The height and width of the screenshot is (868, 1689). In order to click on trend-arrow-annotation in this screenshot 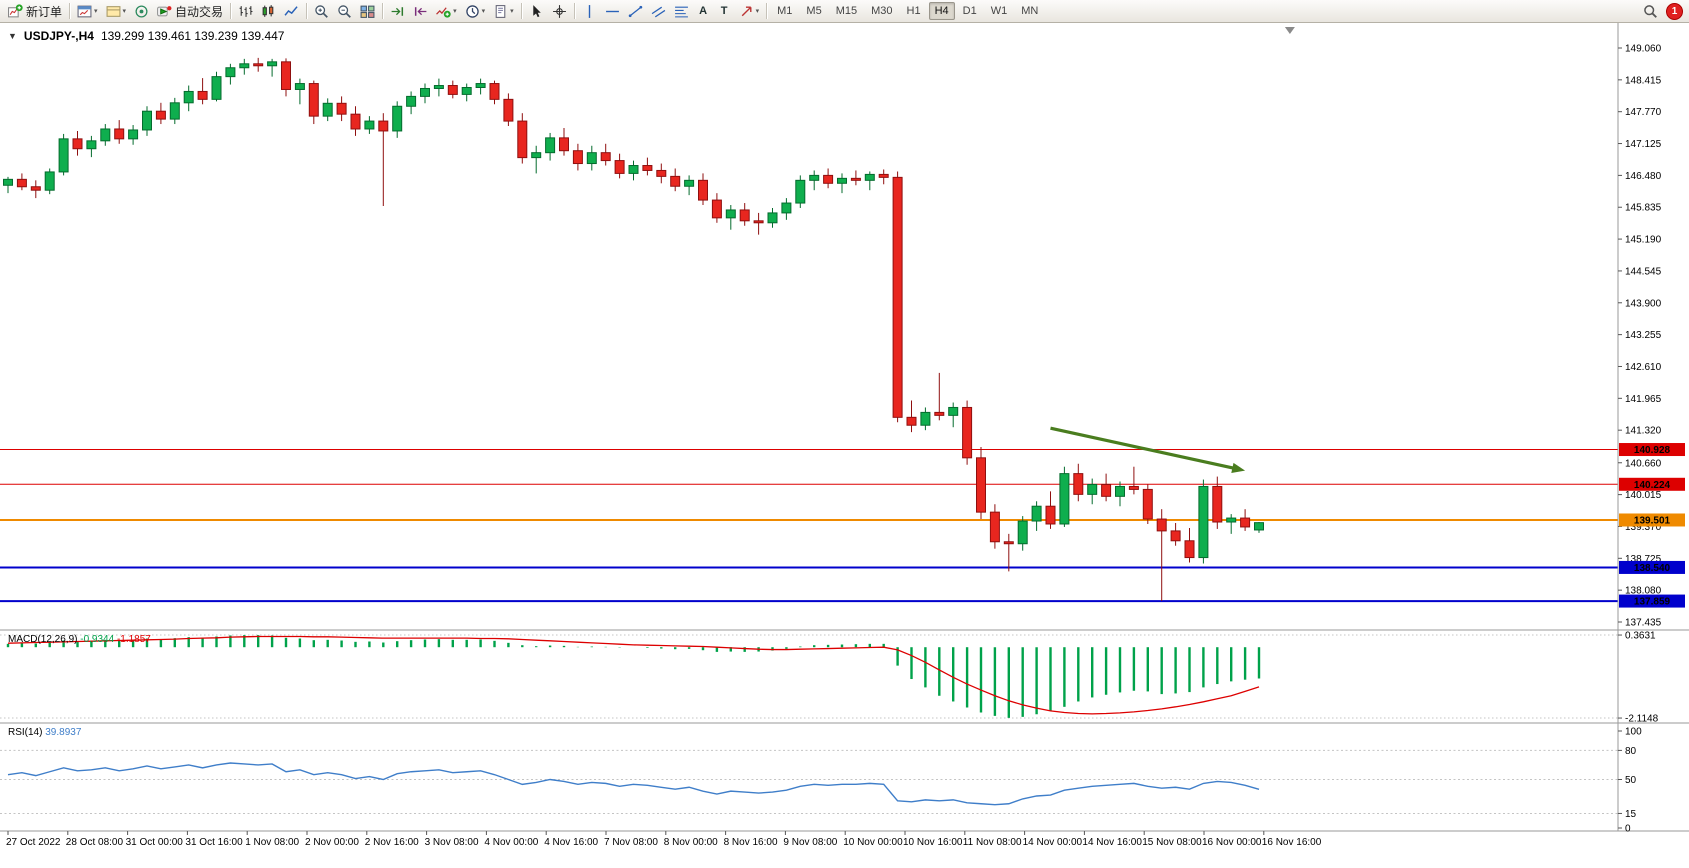, I will do `click(1148, 449)`.